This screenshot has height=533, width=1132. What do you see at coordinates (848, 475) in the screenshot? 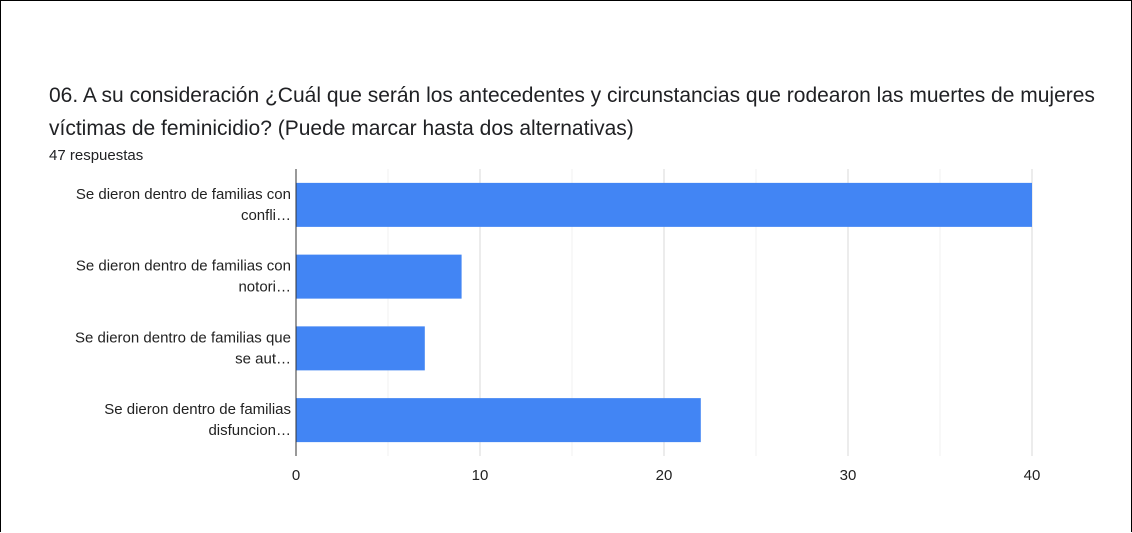
I see `x-tick-label: 30` at bounding box center [848, 475].